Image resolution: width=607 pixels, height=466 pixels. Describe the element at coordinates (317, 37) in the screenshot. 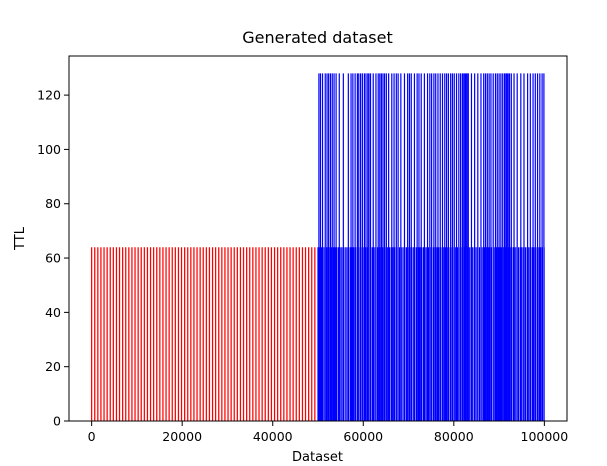

I see `chart-title: Generated dataset` at that location.